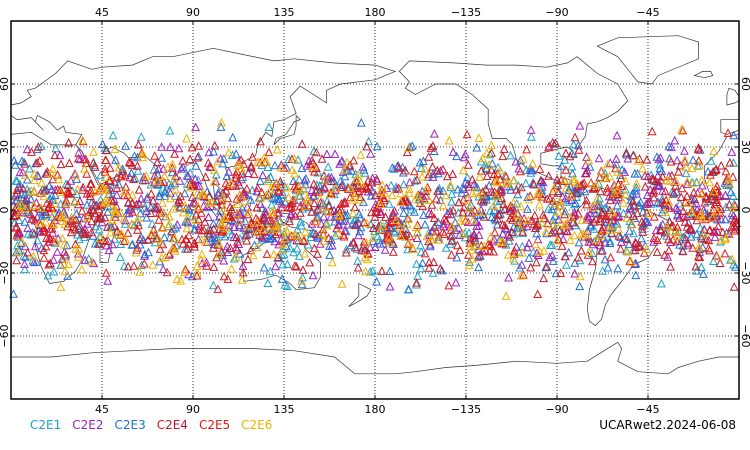  I want to click on bottom-tick-label: 90, so click(193, 409).